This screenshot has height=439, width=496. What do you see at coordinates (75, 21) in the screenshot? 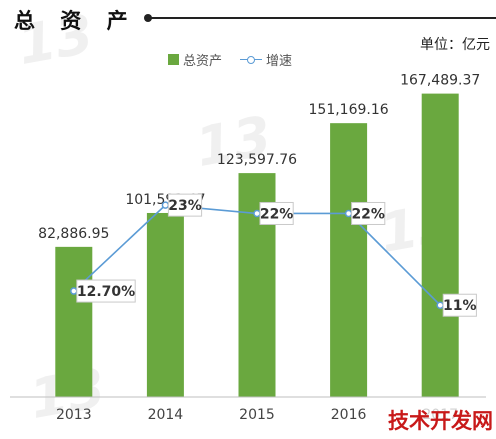
I see `page-title: 总 资 产` at bounding box center [75, 21].